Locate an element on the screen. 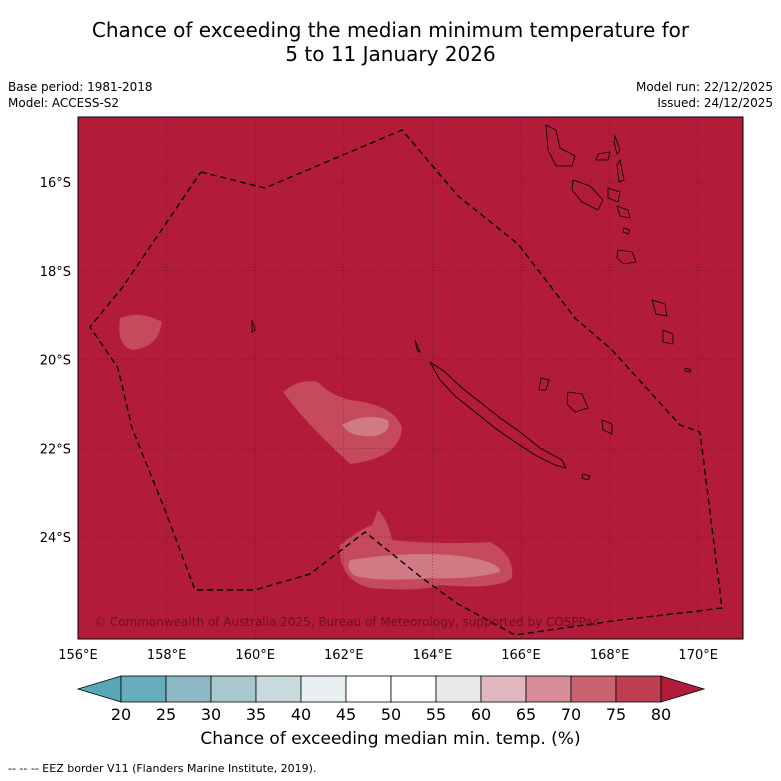 The height and width of the screenshot is (781, 781). meta-left: Base period: 1981-2018 Model: ACCESS-S2 is located at coordinates (80, 95).